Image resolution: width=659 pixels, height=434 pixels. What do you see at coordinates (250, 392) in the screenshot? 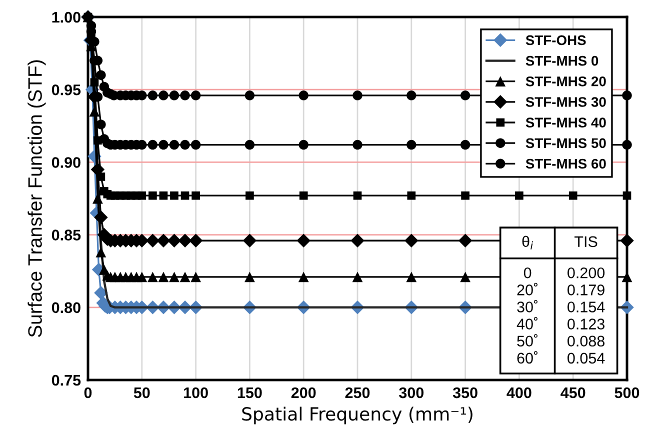
I see `x-tick-label: 150` at bounding box center [250, 392].